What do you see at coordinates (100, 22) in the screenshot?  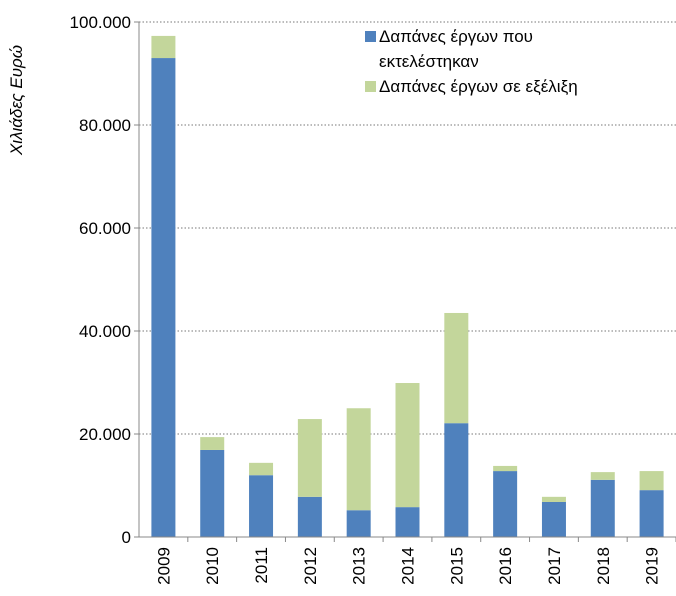 I see `y-tick-label: 100.000` at bounding box center [100, 22].